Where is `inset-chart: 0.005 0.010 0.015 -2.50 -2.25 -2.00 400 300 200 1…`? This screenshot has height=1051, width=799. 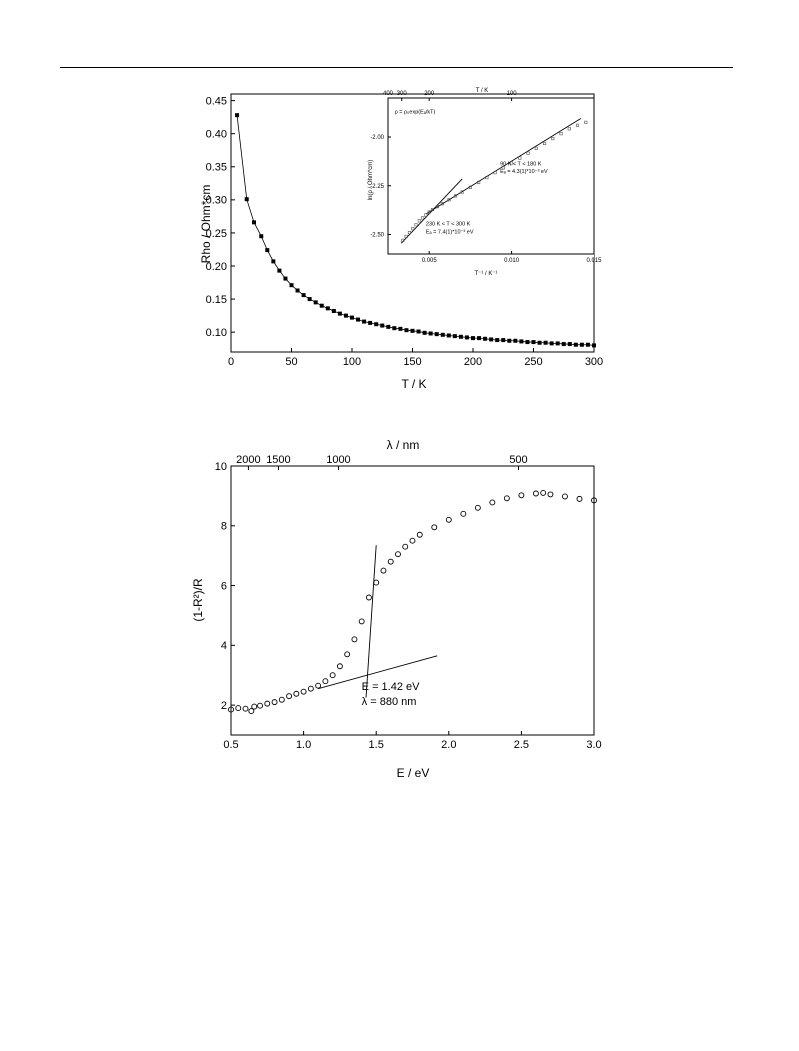 inset-chart: 0.005 0.010 0.015 -2.50 -2.25 -2.00 400 300 200 1… is located at coordinates (485, 182).